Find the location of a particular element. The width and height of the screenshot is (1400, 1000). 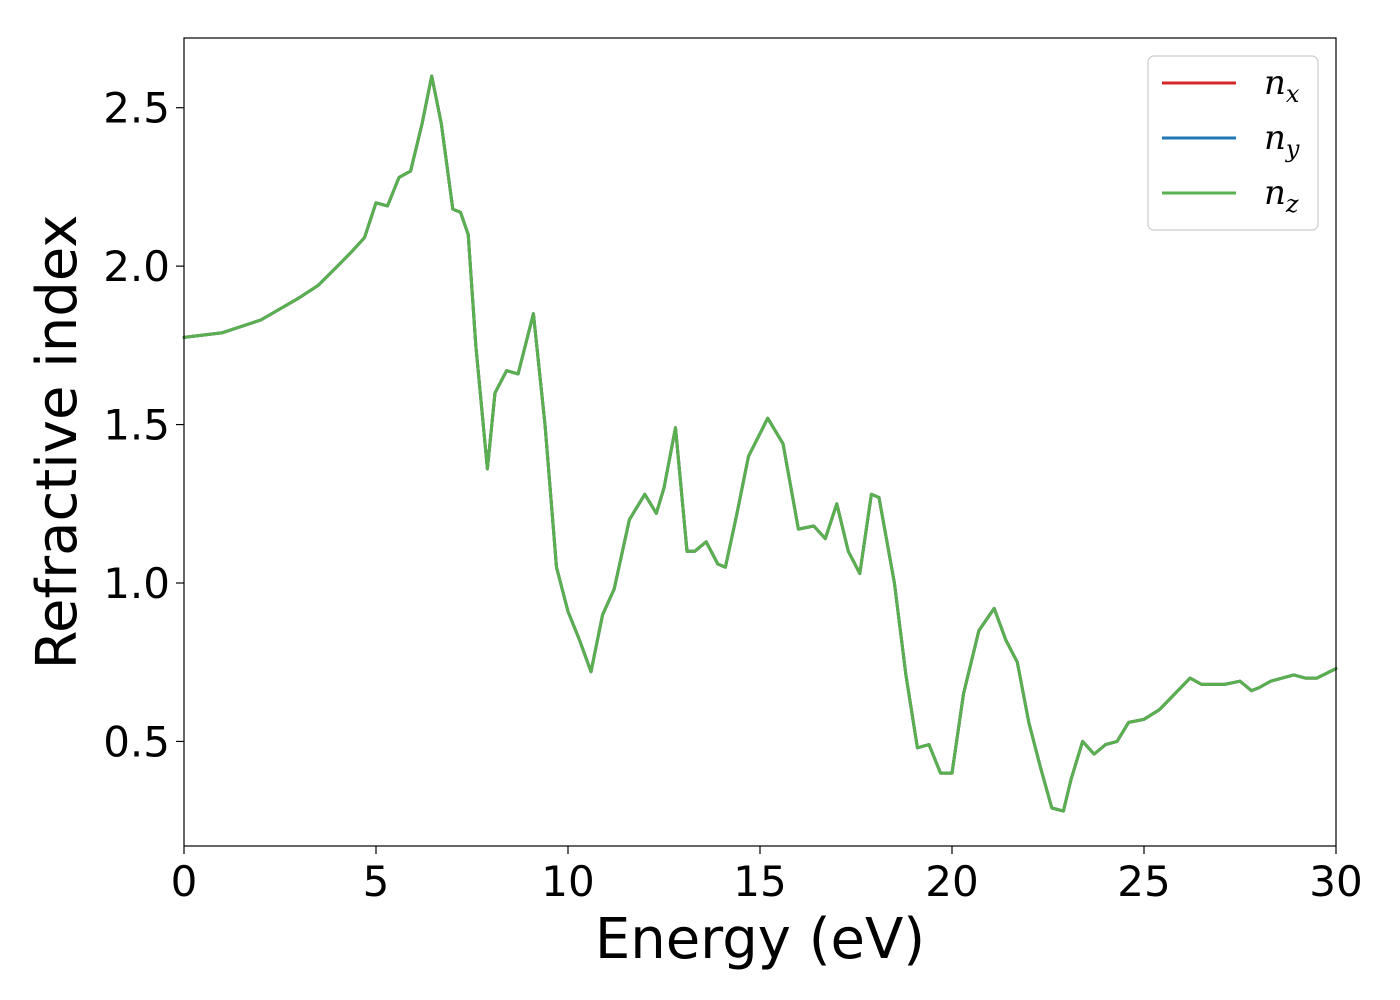

x-tick-label: 25 is located at coordinates (1143, 881).